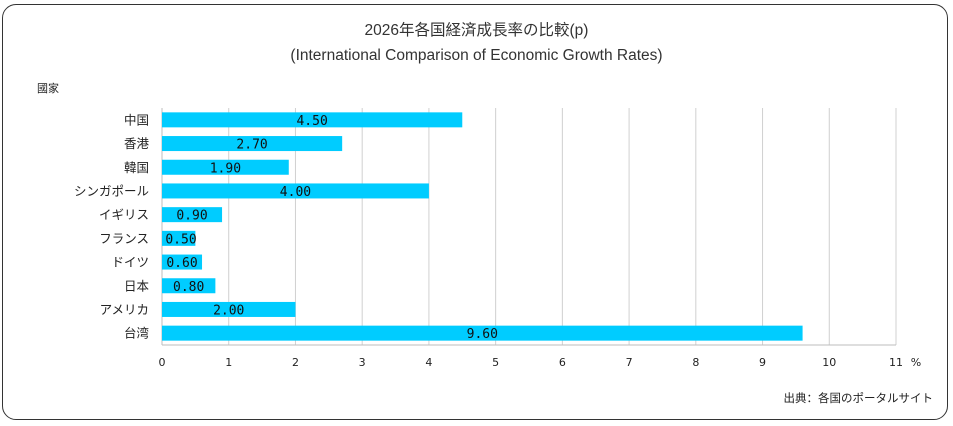 Image resolution: width=953 pixels, height=426 pixels. Describe the element at coordinates (916, 362) in the screenshot. I see `x-unit-label: %` at that location.